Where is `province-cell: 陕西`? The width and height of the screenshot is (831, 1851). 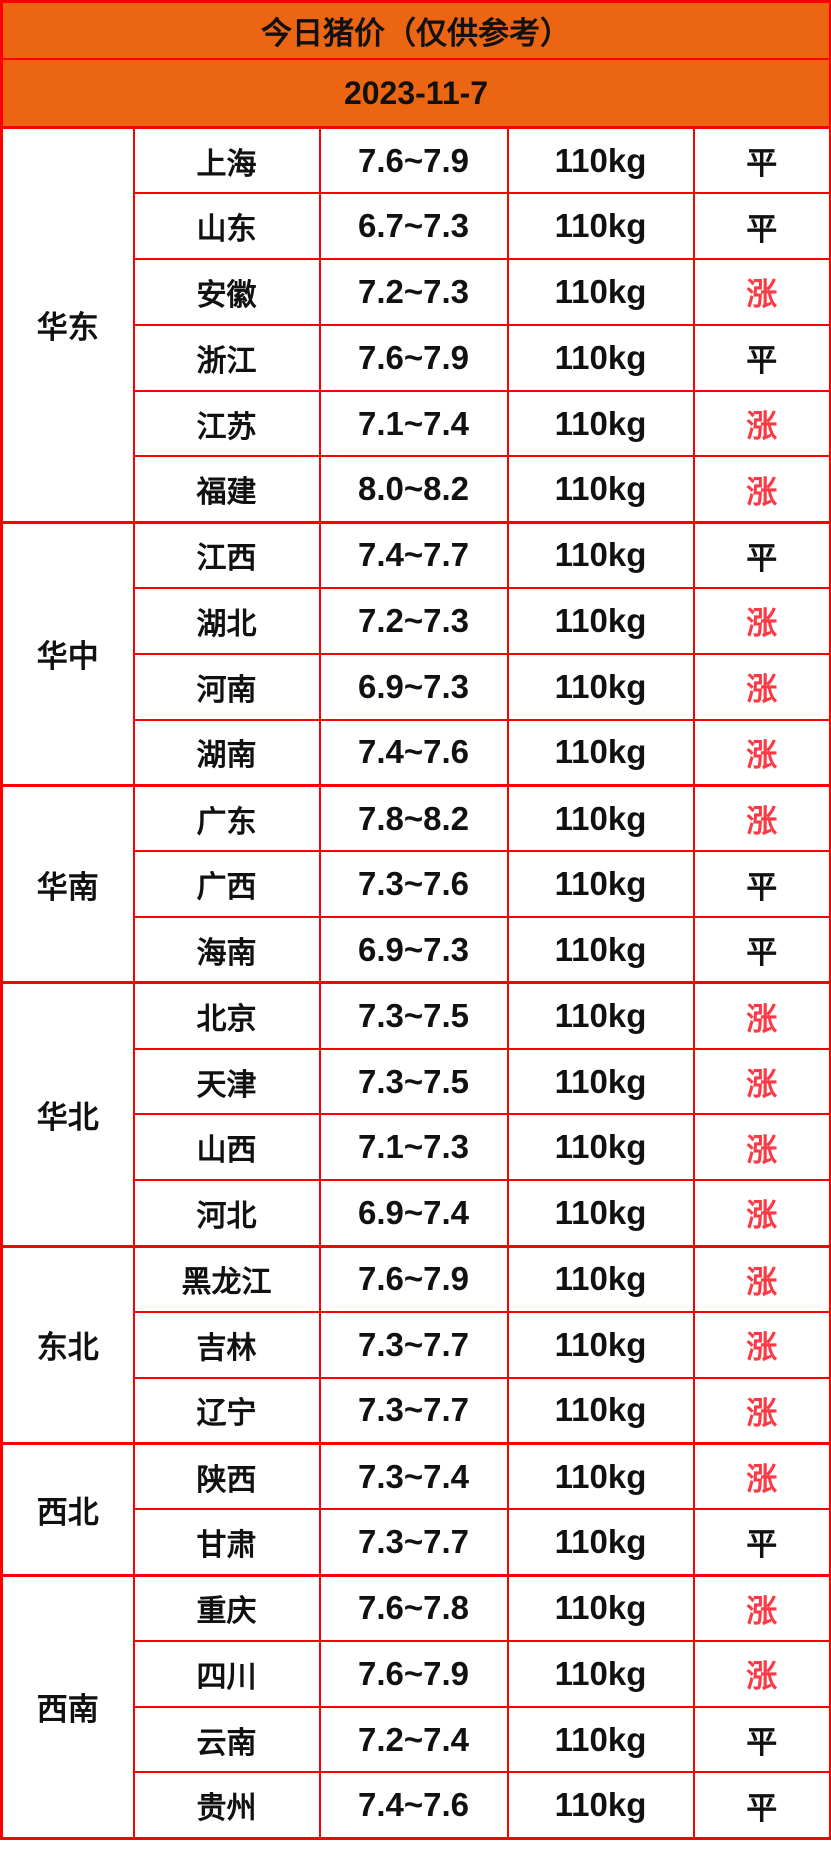
province-cell: 陕西 is located at coordinates (226, 1476).